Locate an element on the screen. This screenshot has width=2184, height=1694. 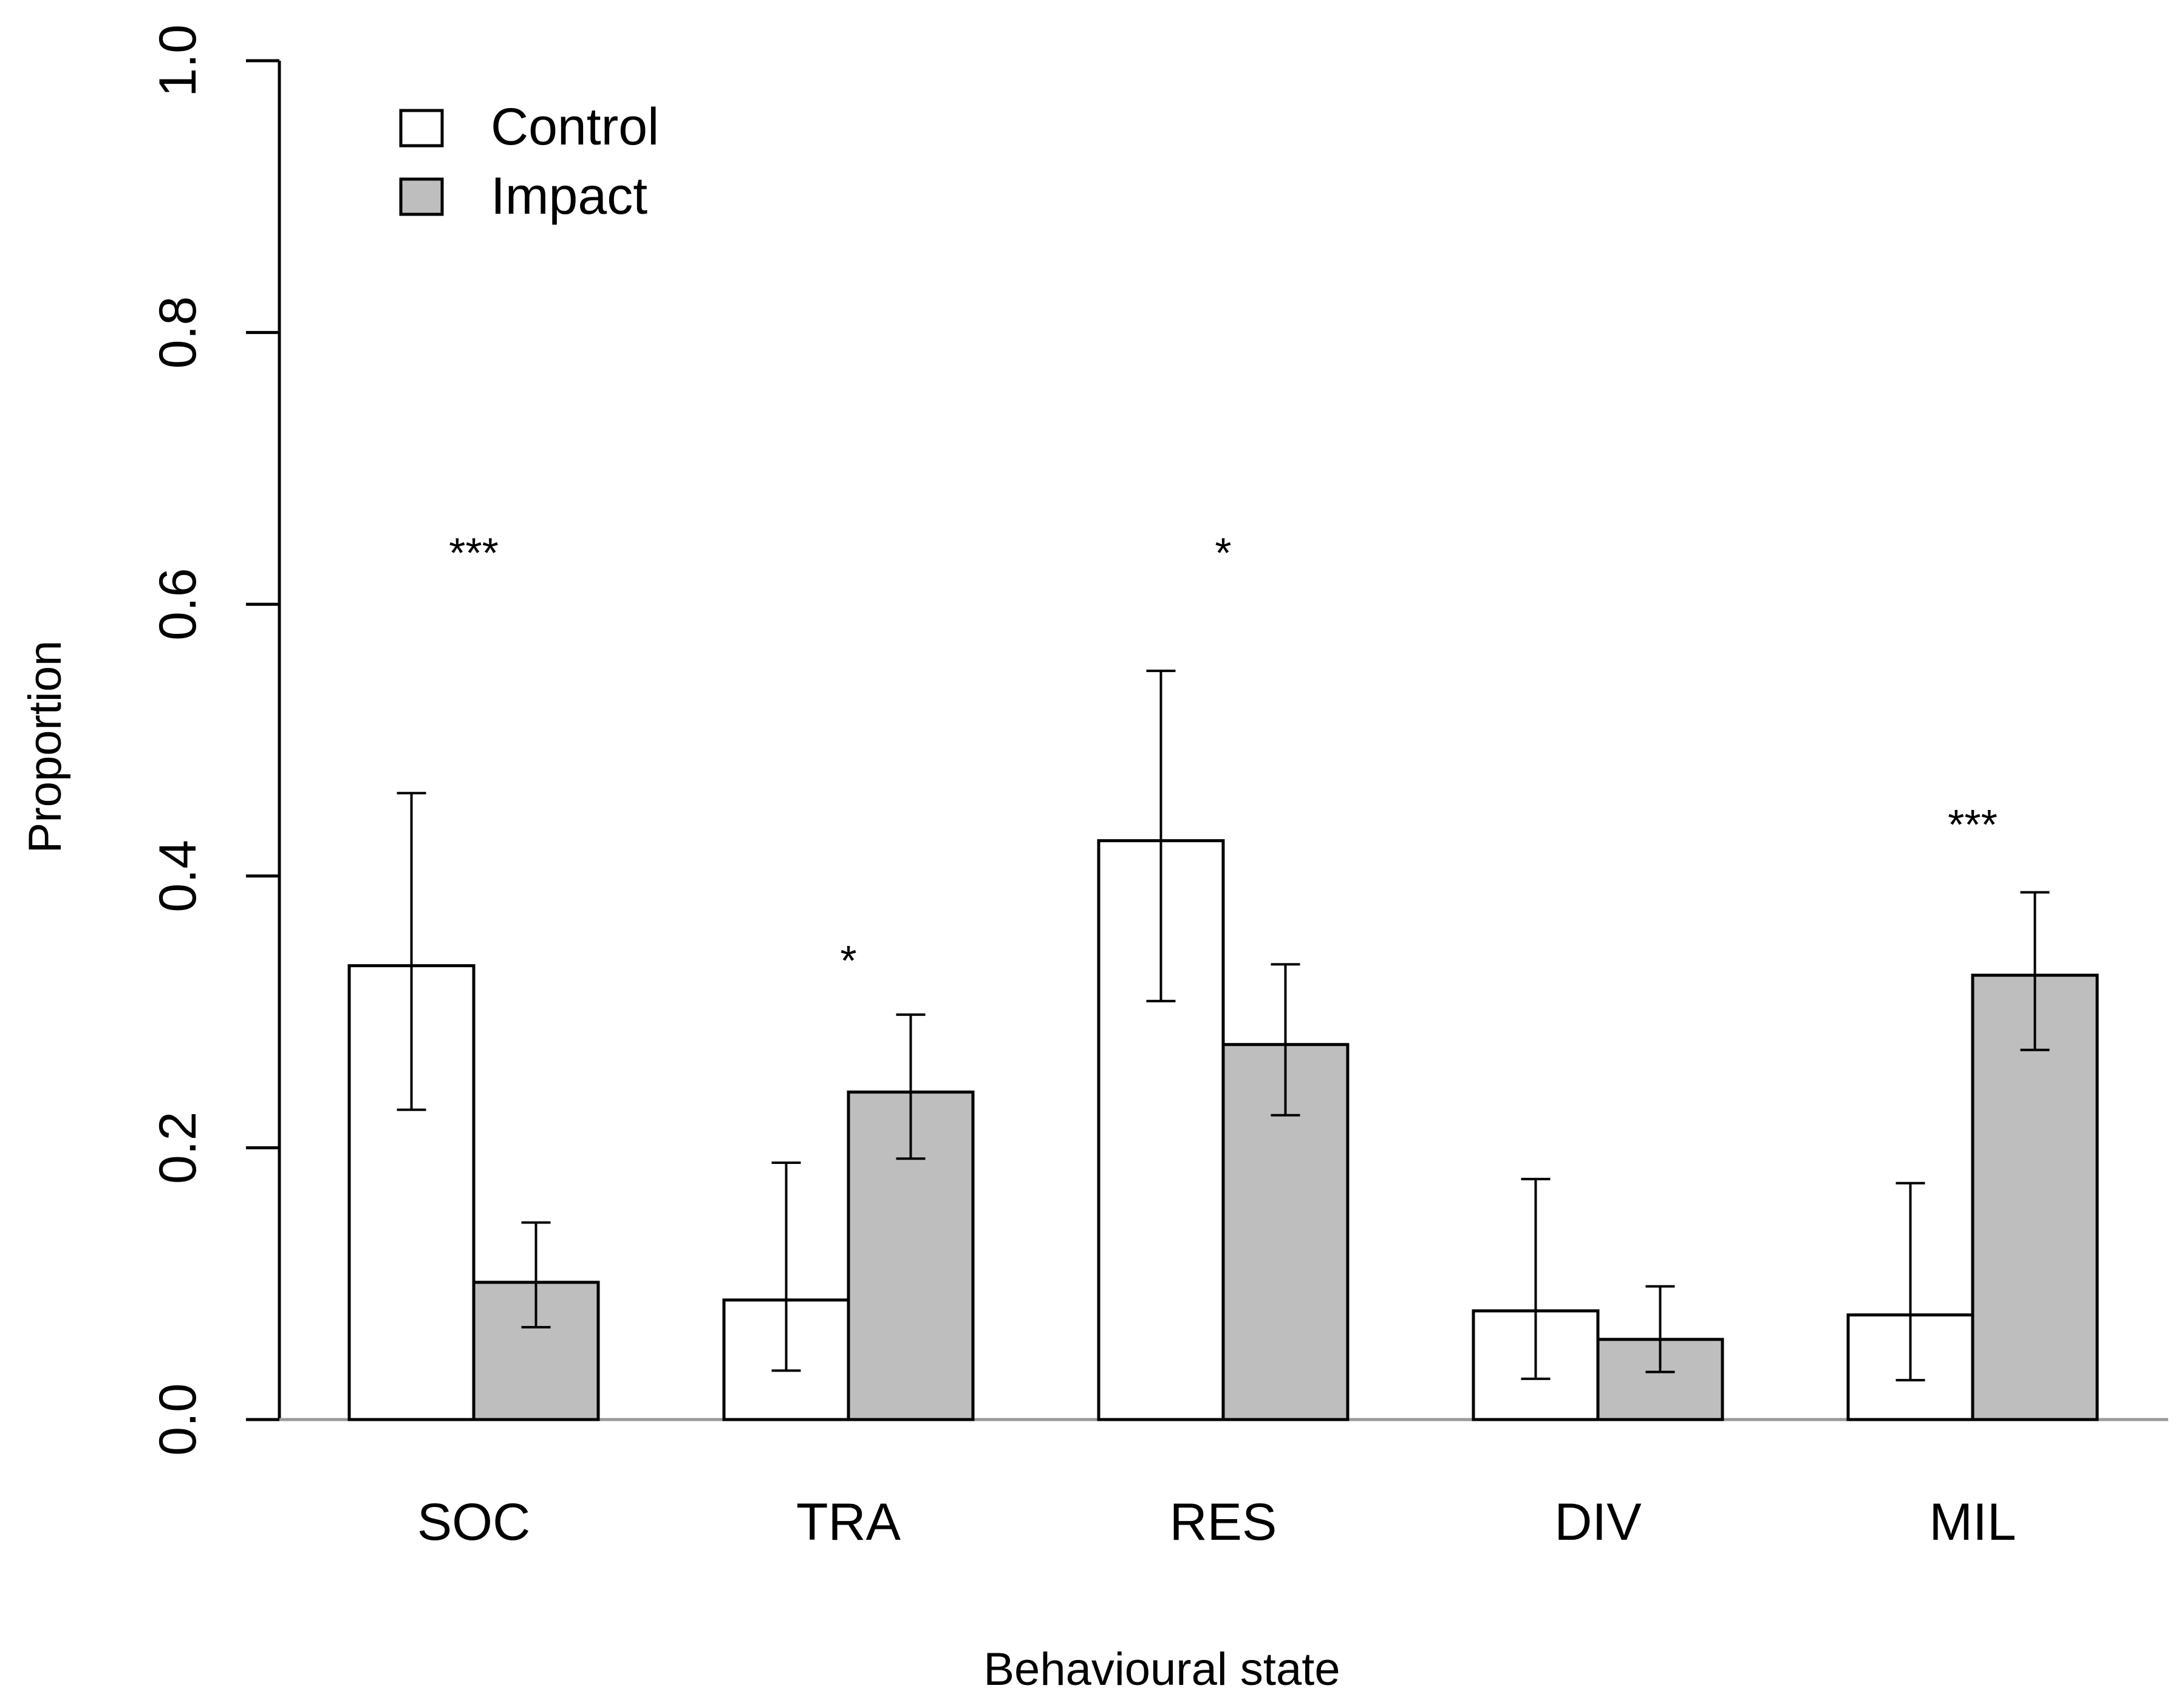
error-bar-impact-soc is located at coordinates (536, 1275).